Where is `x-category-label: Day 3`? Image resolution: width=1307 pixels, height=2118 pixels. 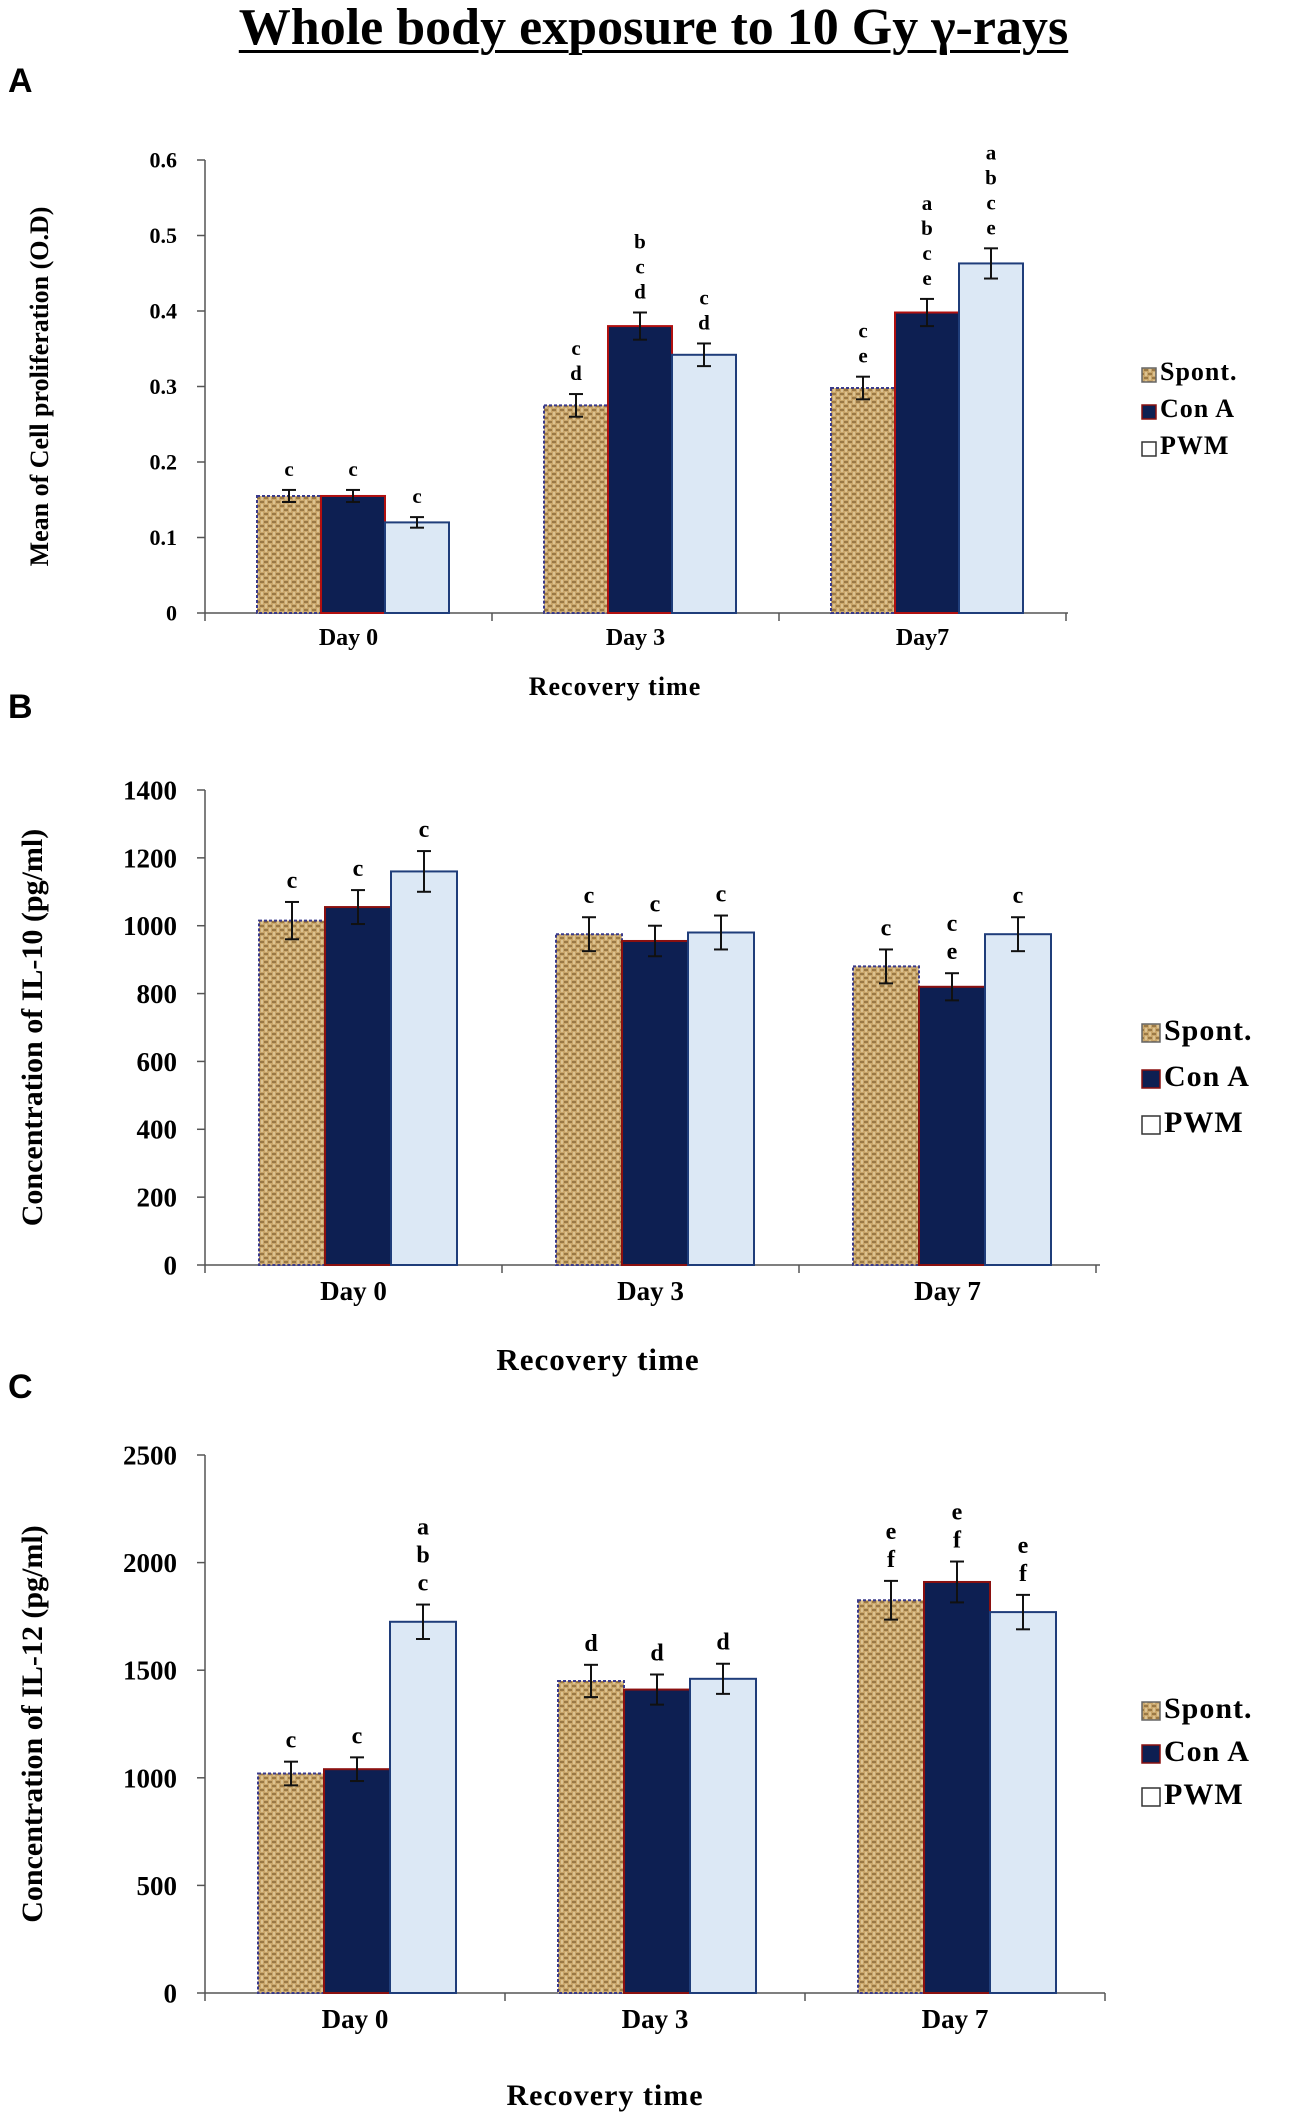 x-category-label: Day 3 is located at coordinates (635, 638).